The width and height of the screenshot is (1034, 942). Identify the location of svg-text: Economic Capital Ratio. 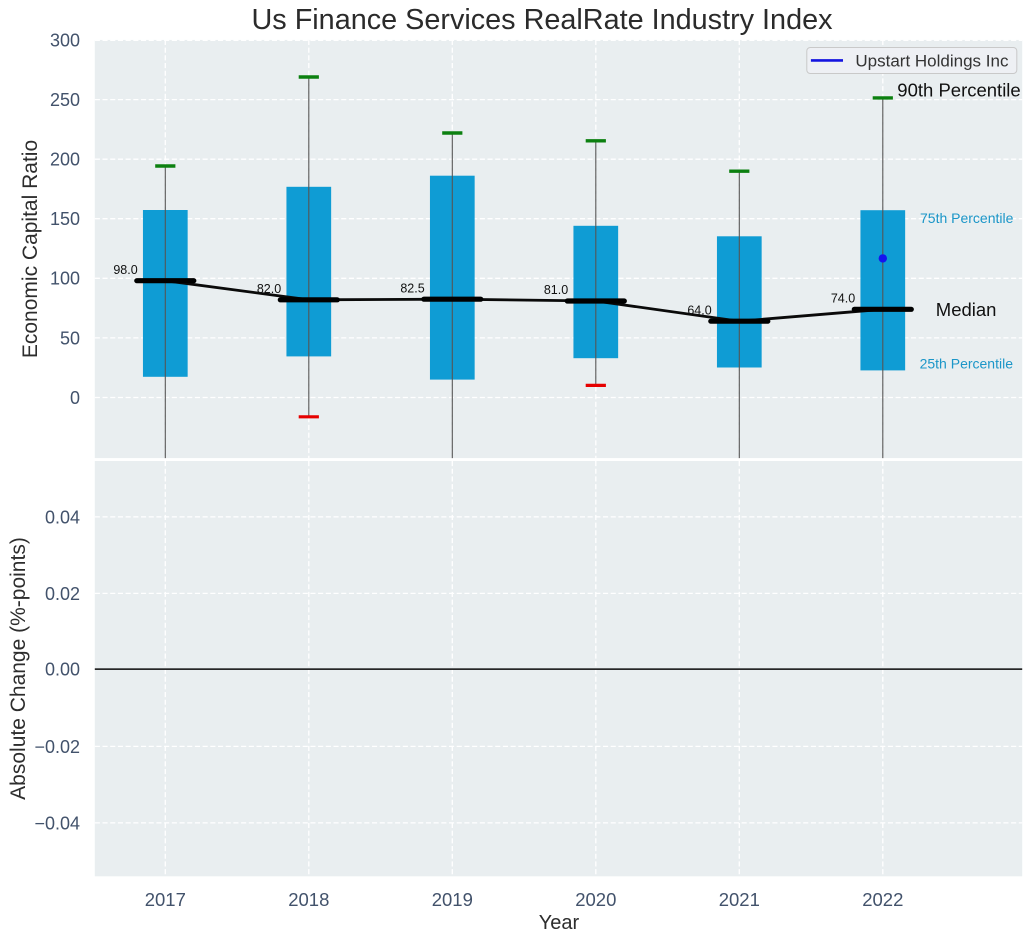
(30, 249).